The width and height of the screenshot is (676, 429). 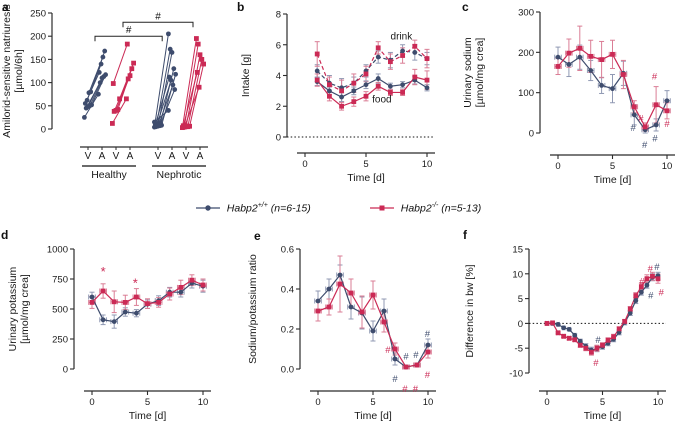 What do you see at coordinates (60, 310) in the screenshot?
I see `svg-text: 500` at bounding box center [60, 310].